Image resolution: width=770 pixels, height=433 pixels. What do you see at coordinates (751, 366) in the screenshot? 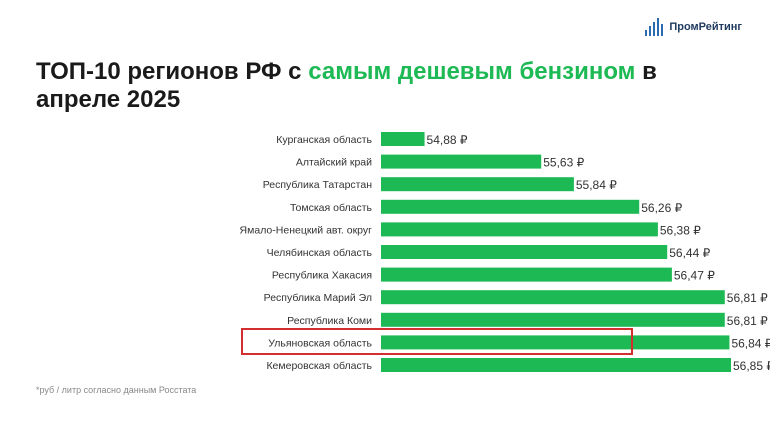
I see `value-label: 56,85 ₽` at bounding box center [751, 366].